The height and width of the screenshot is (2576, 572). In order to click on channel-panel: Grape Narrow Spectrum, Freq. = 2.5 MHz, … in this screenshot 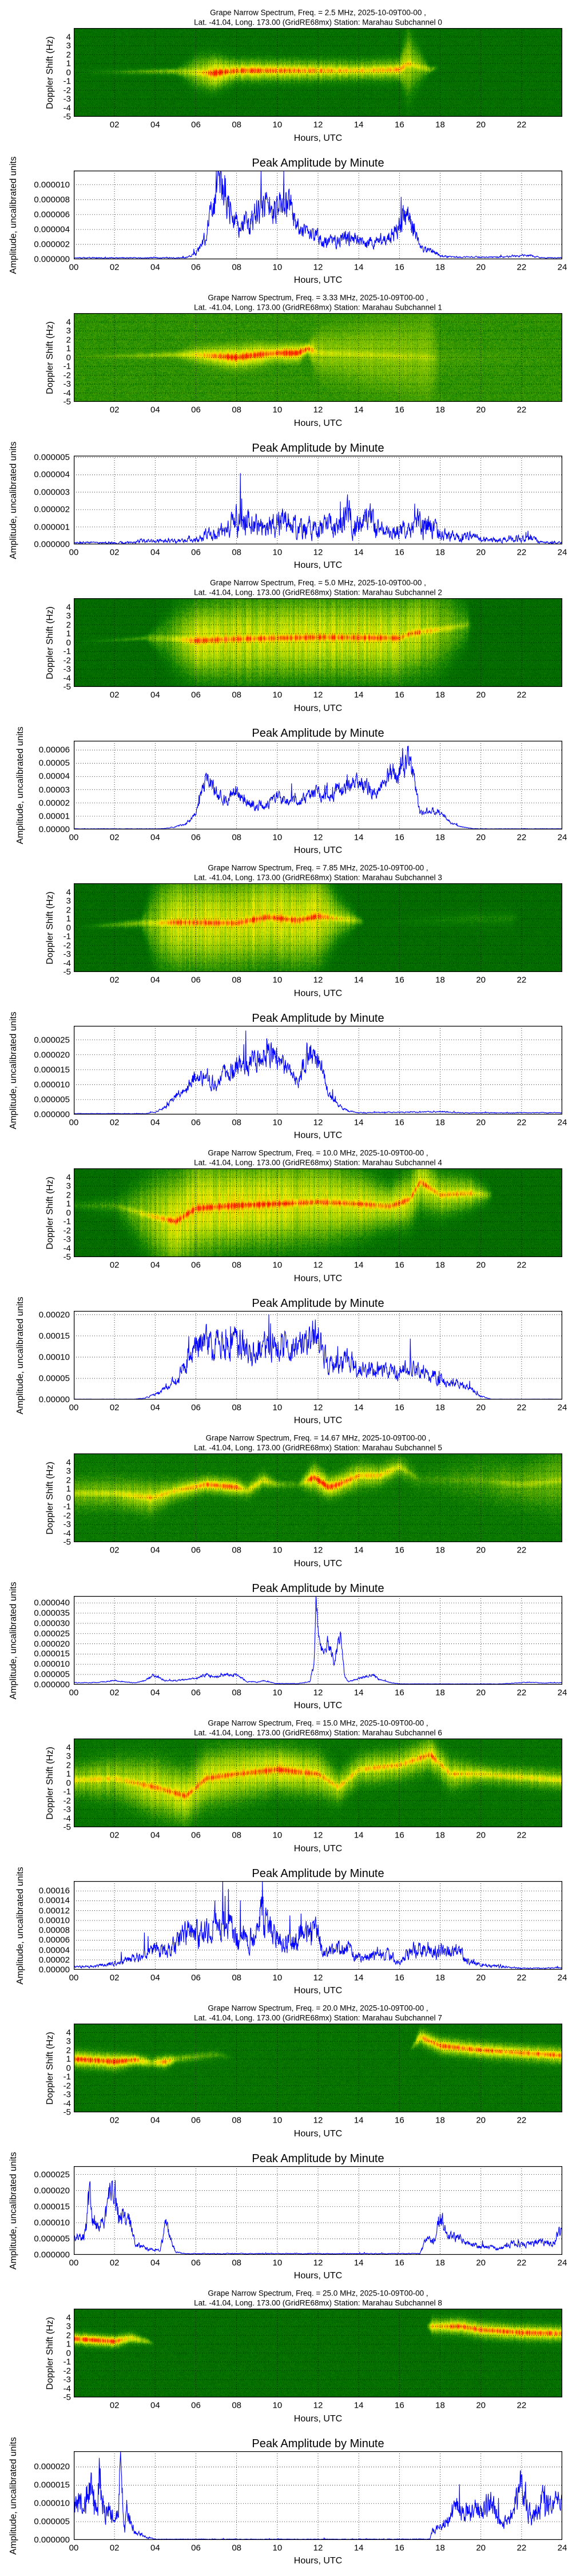, I will do `click(286, 142)`.